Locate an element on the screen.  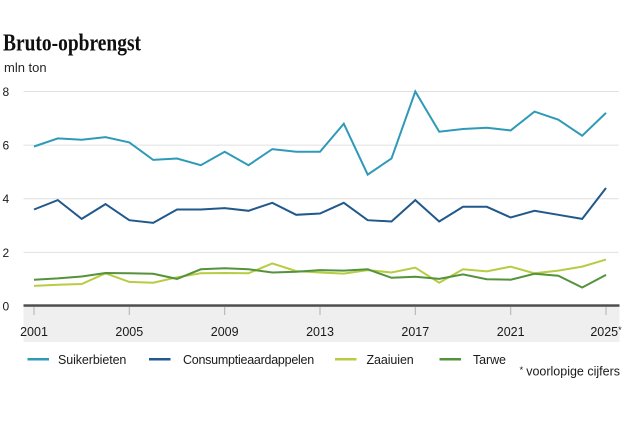
svg-text: mln ton is located at coordinates (25, 67).